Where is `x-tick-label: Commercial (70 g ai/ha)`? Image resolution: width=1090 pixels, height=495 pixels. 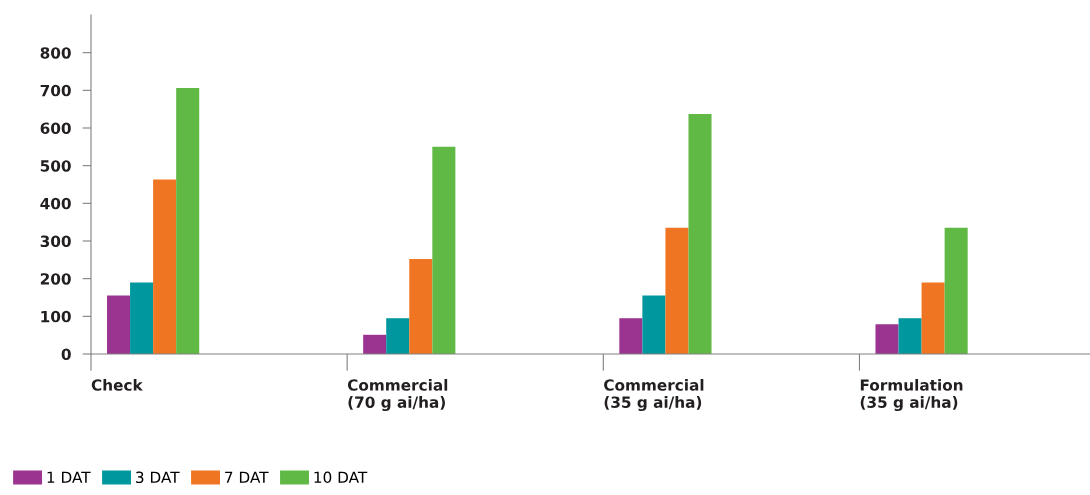 x-tick-label: Commercial (70 g ai/ha) is located at coordinates (397, 395).